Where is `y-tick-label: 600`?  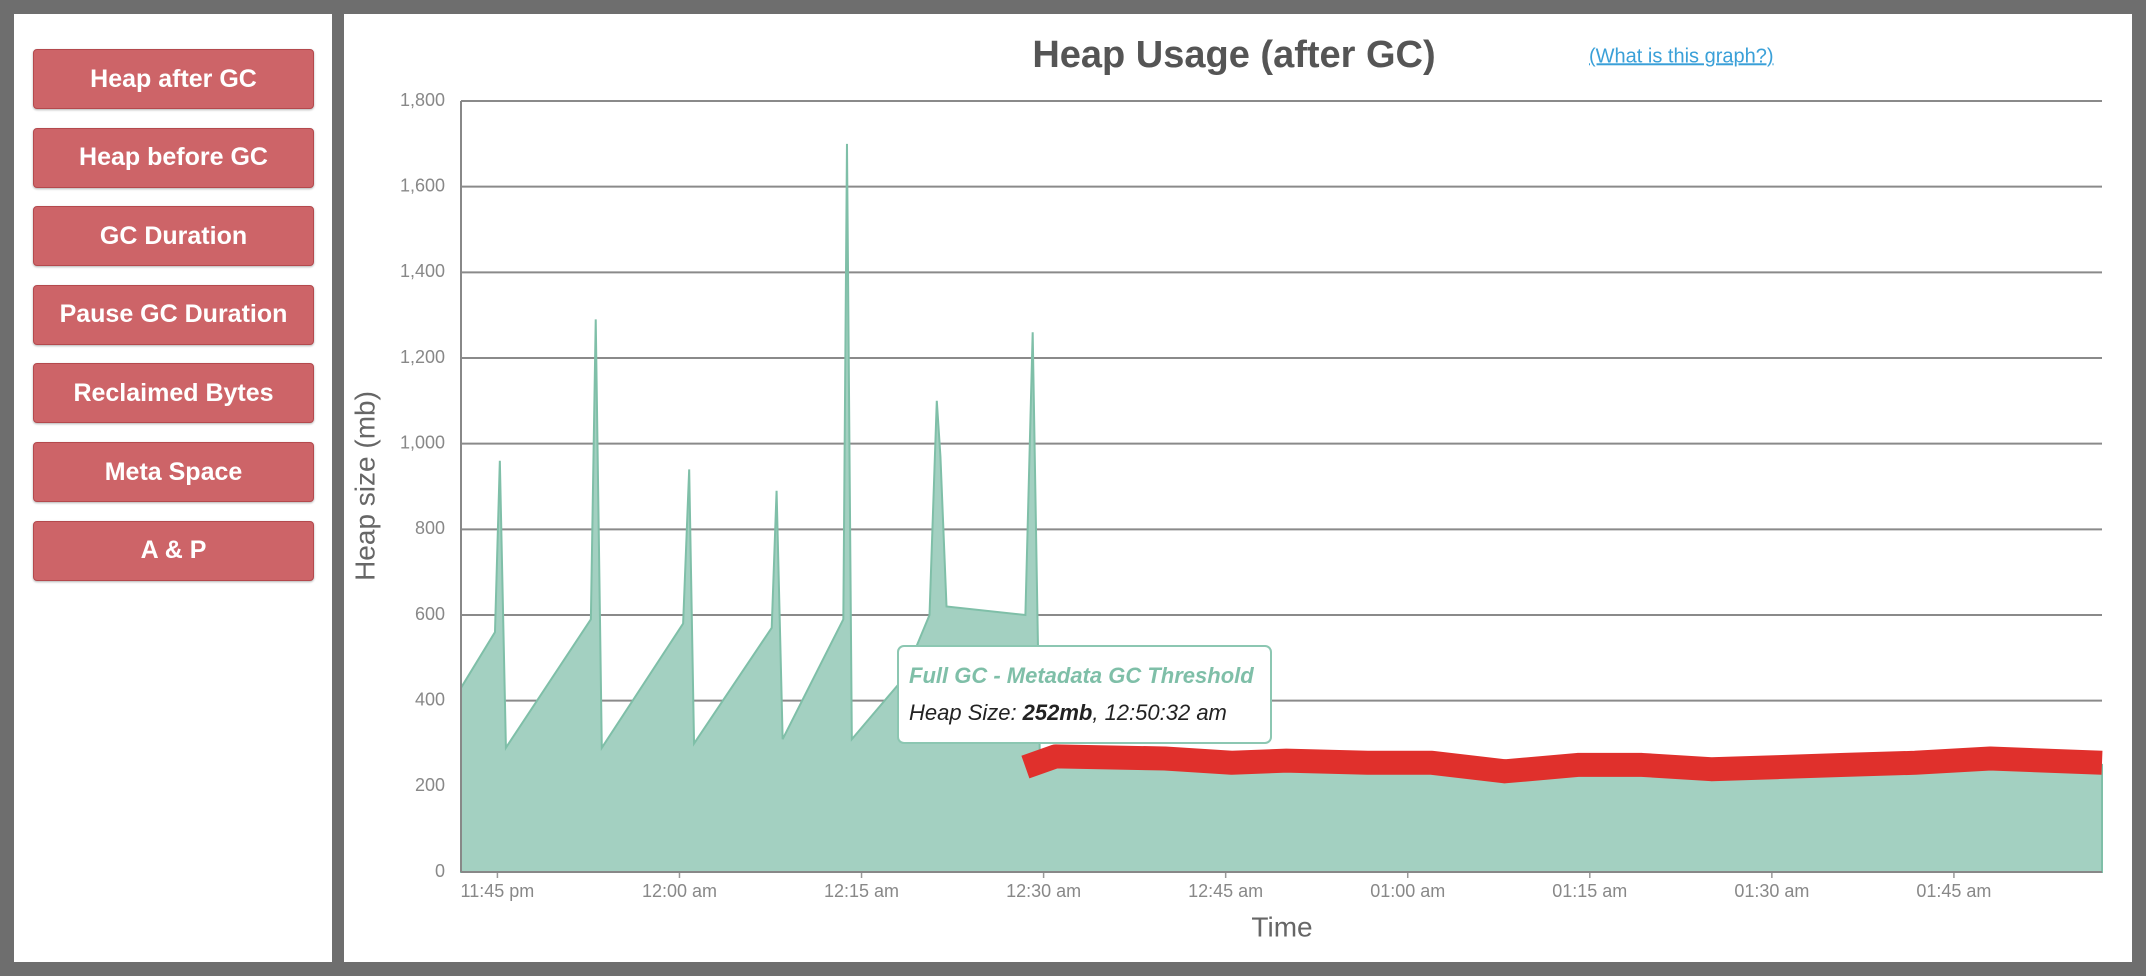 y-tick-label: 600 is located at coordinates (430, 614).